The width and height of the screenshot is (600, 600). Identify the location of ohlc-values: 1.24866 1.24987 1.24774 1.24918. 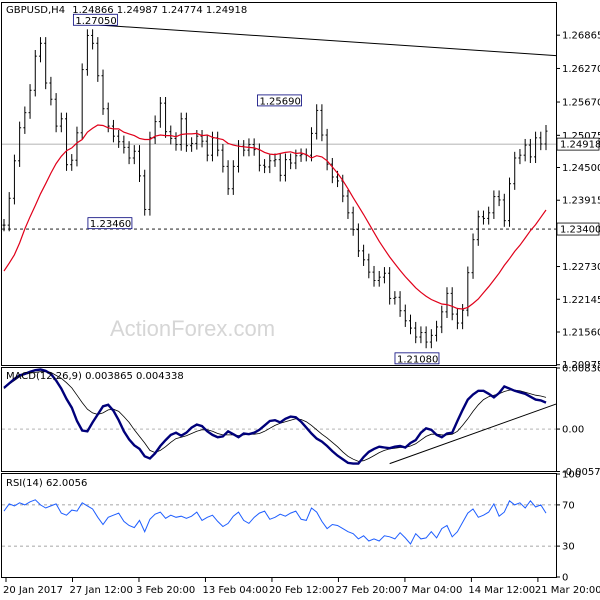
(159, 10).